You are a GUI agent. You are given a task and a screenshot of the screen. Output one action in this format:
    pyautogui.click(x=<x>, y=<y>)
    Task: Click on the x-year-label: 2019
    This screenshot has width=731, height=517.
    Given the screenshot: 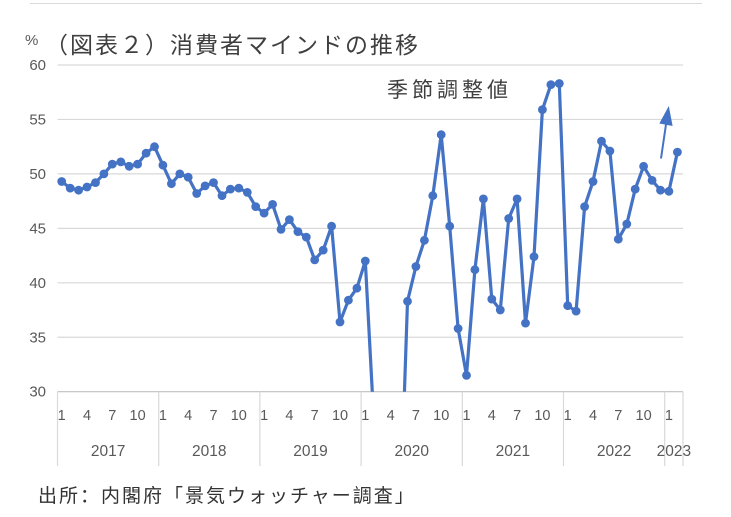 What is the action you would take?
    pyautogui.click(x=310, y=451)
    